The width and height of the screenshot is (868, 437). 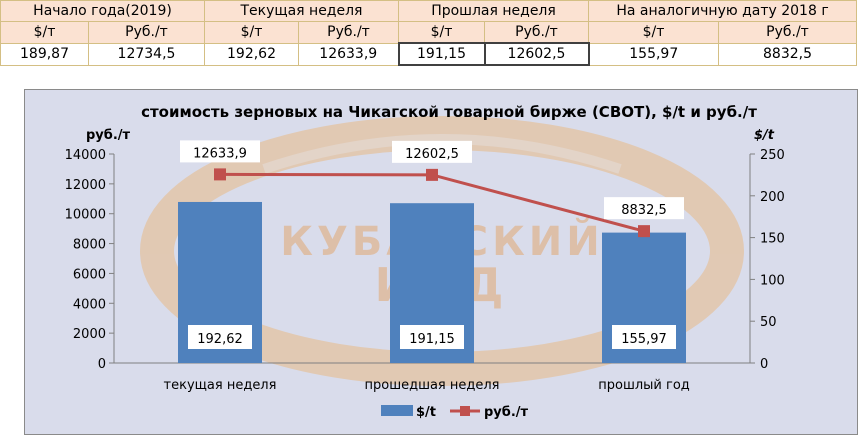 I want to click on x-axis-category-label: прошедшая неделя, so click(x=431, y=385).